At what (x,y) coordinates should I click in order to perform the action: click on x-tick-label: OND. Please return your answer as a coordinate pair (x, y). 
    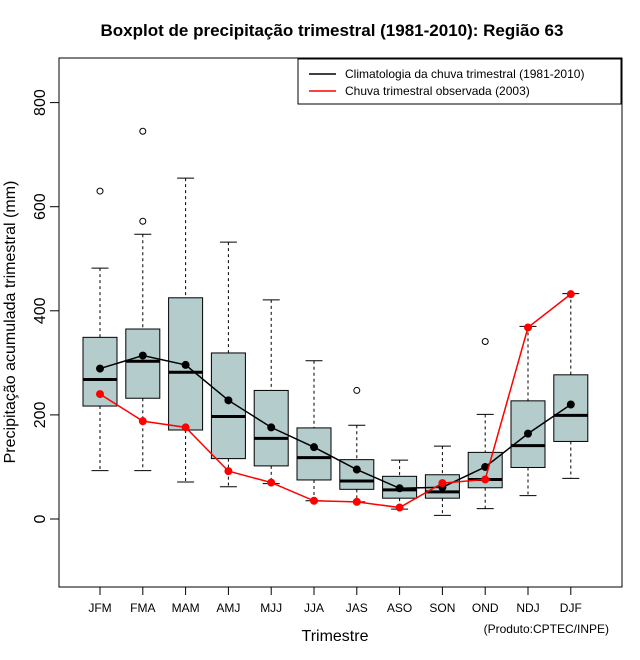
    Looking at the image, I should click on (485, 608).